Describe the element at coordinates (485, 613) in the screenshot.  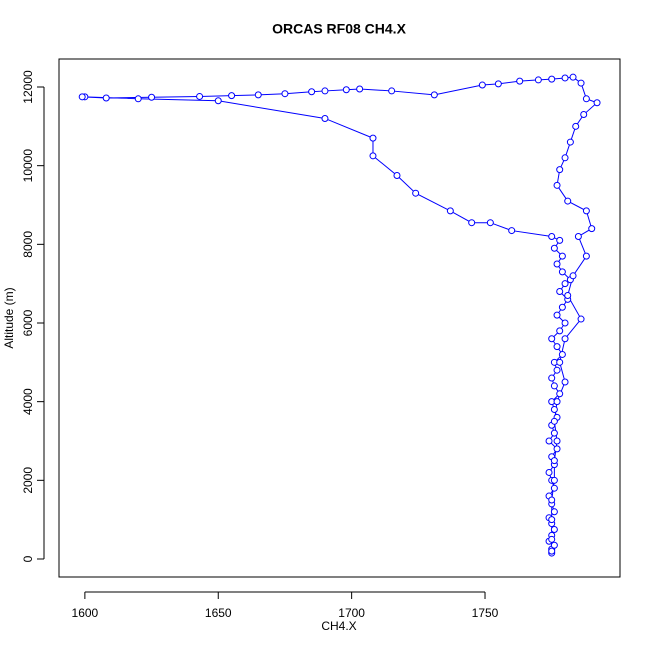
I see `x-tick-label: 1750` at that location.